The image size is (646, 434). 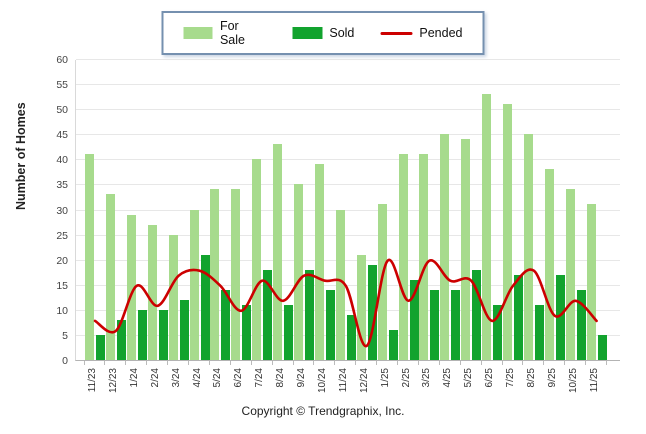 What do you see at coordinates (361, 307) in the screenshot?
I see `bar-for-sale-12/24` at bounding box center [361, 307].